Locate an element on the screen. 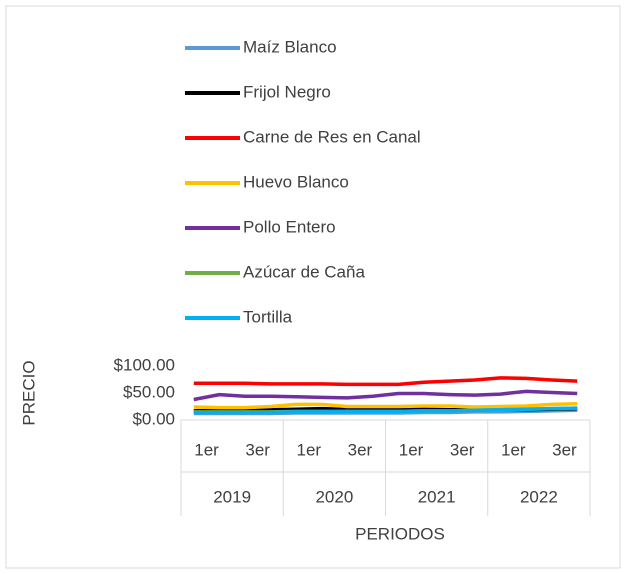 This screenshot has height=574, width=626. legend-label: Tortilla is located at coordinates (268, 316).